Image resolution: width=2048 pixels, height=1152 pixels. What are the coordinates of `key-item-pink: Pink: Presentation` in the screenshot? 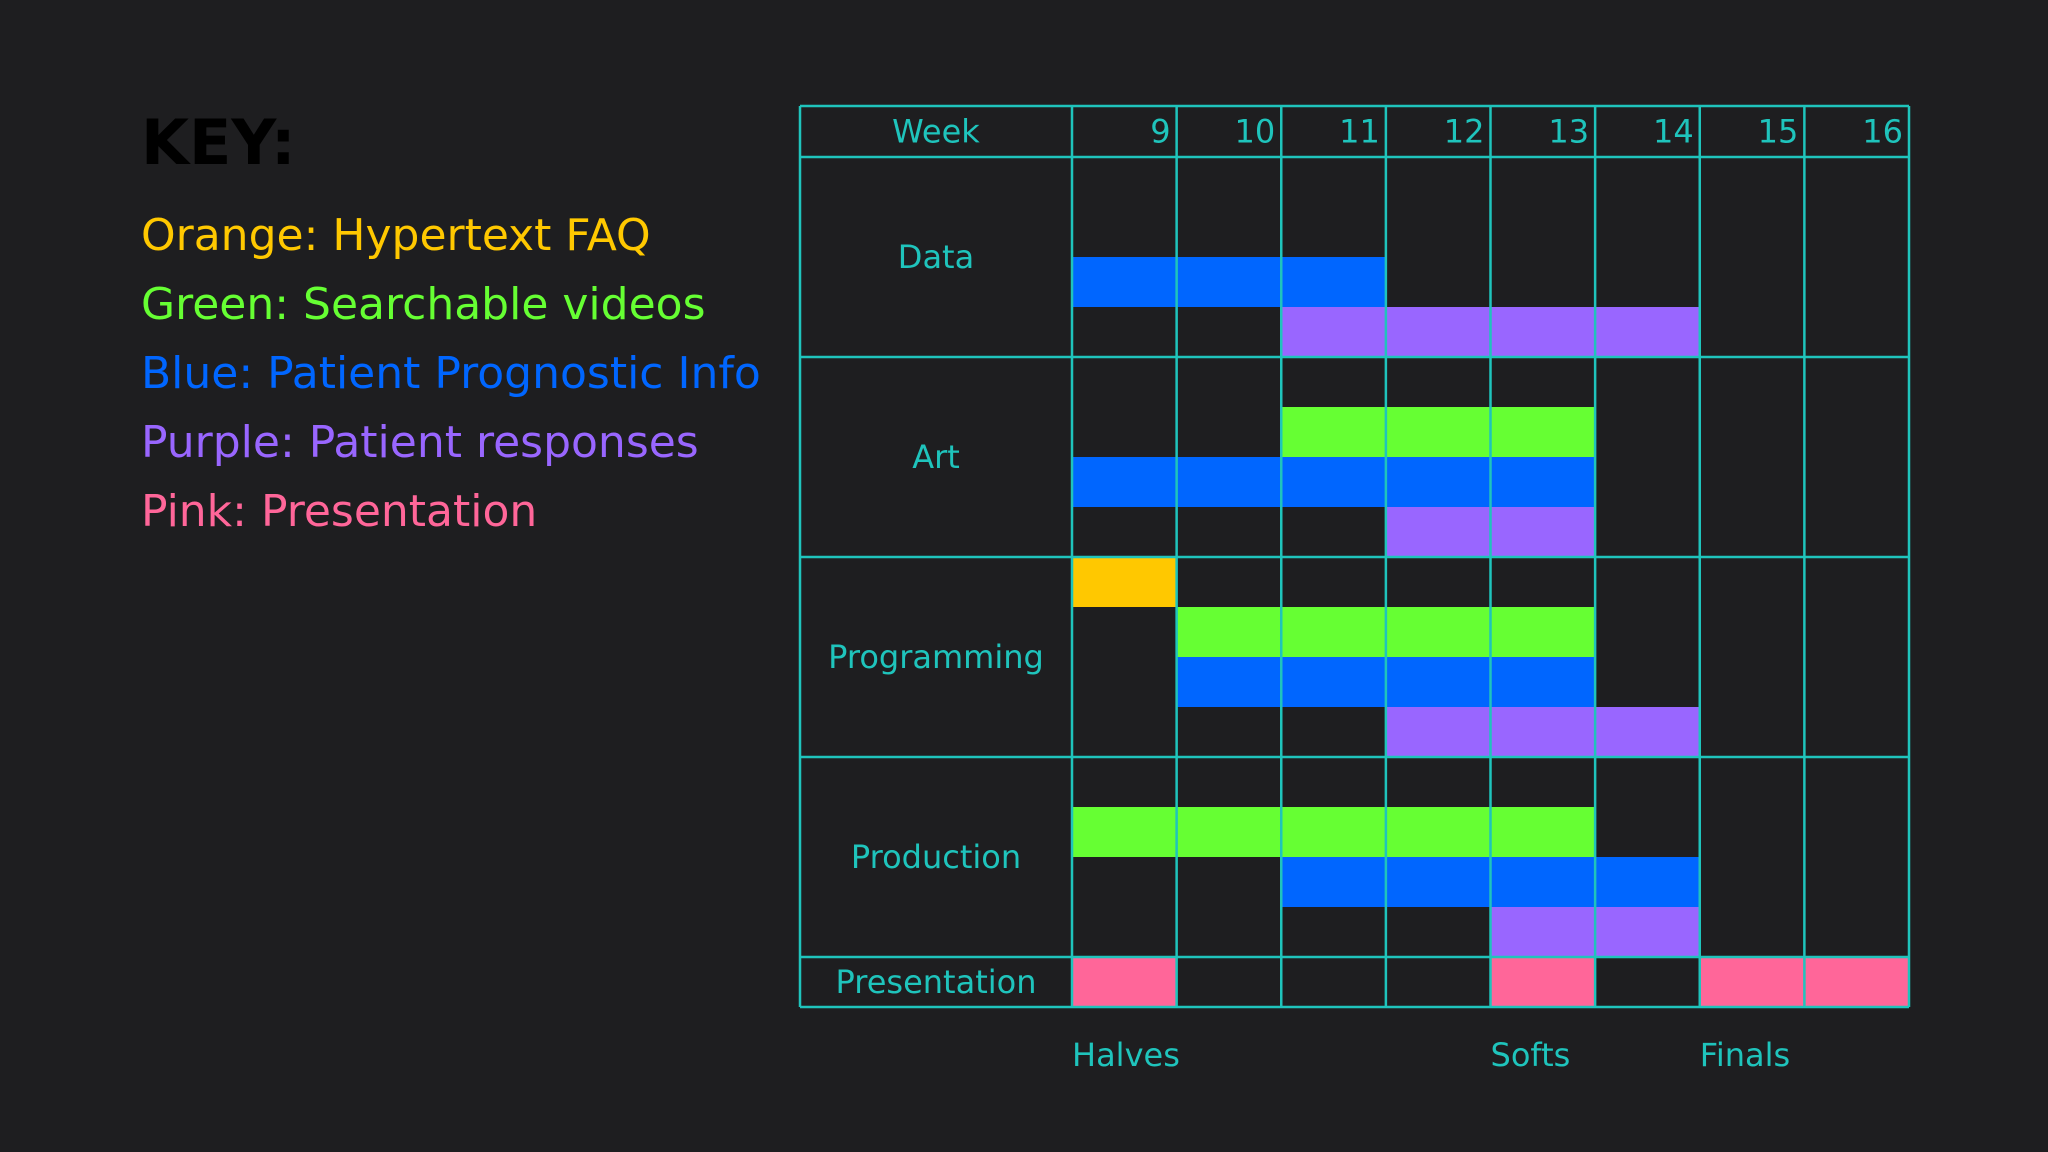 It's located at (339, 511).